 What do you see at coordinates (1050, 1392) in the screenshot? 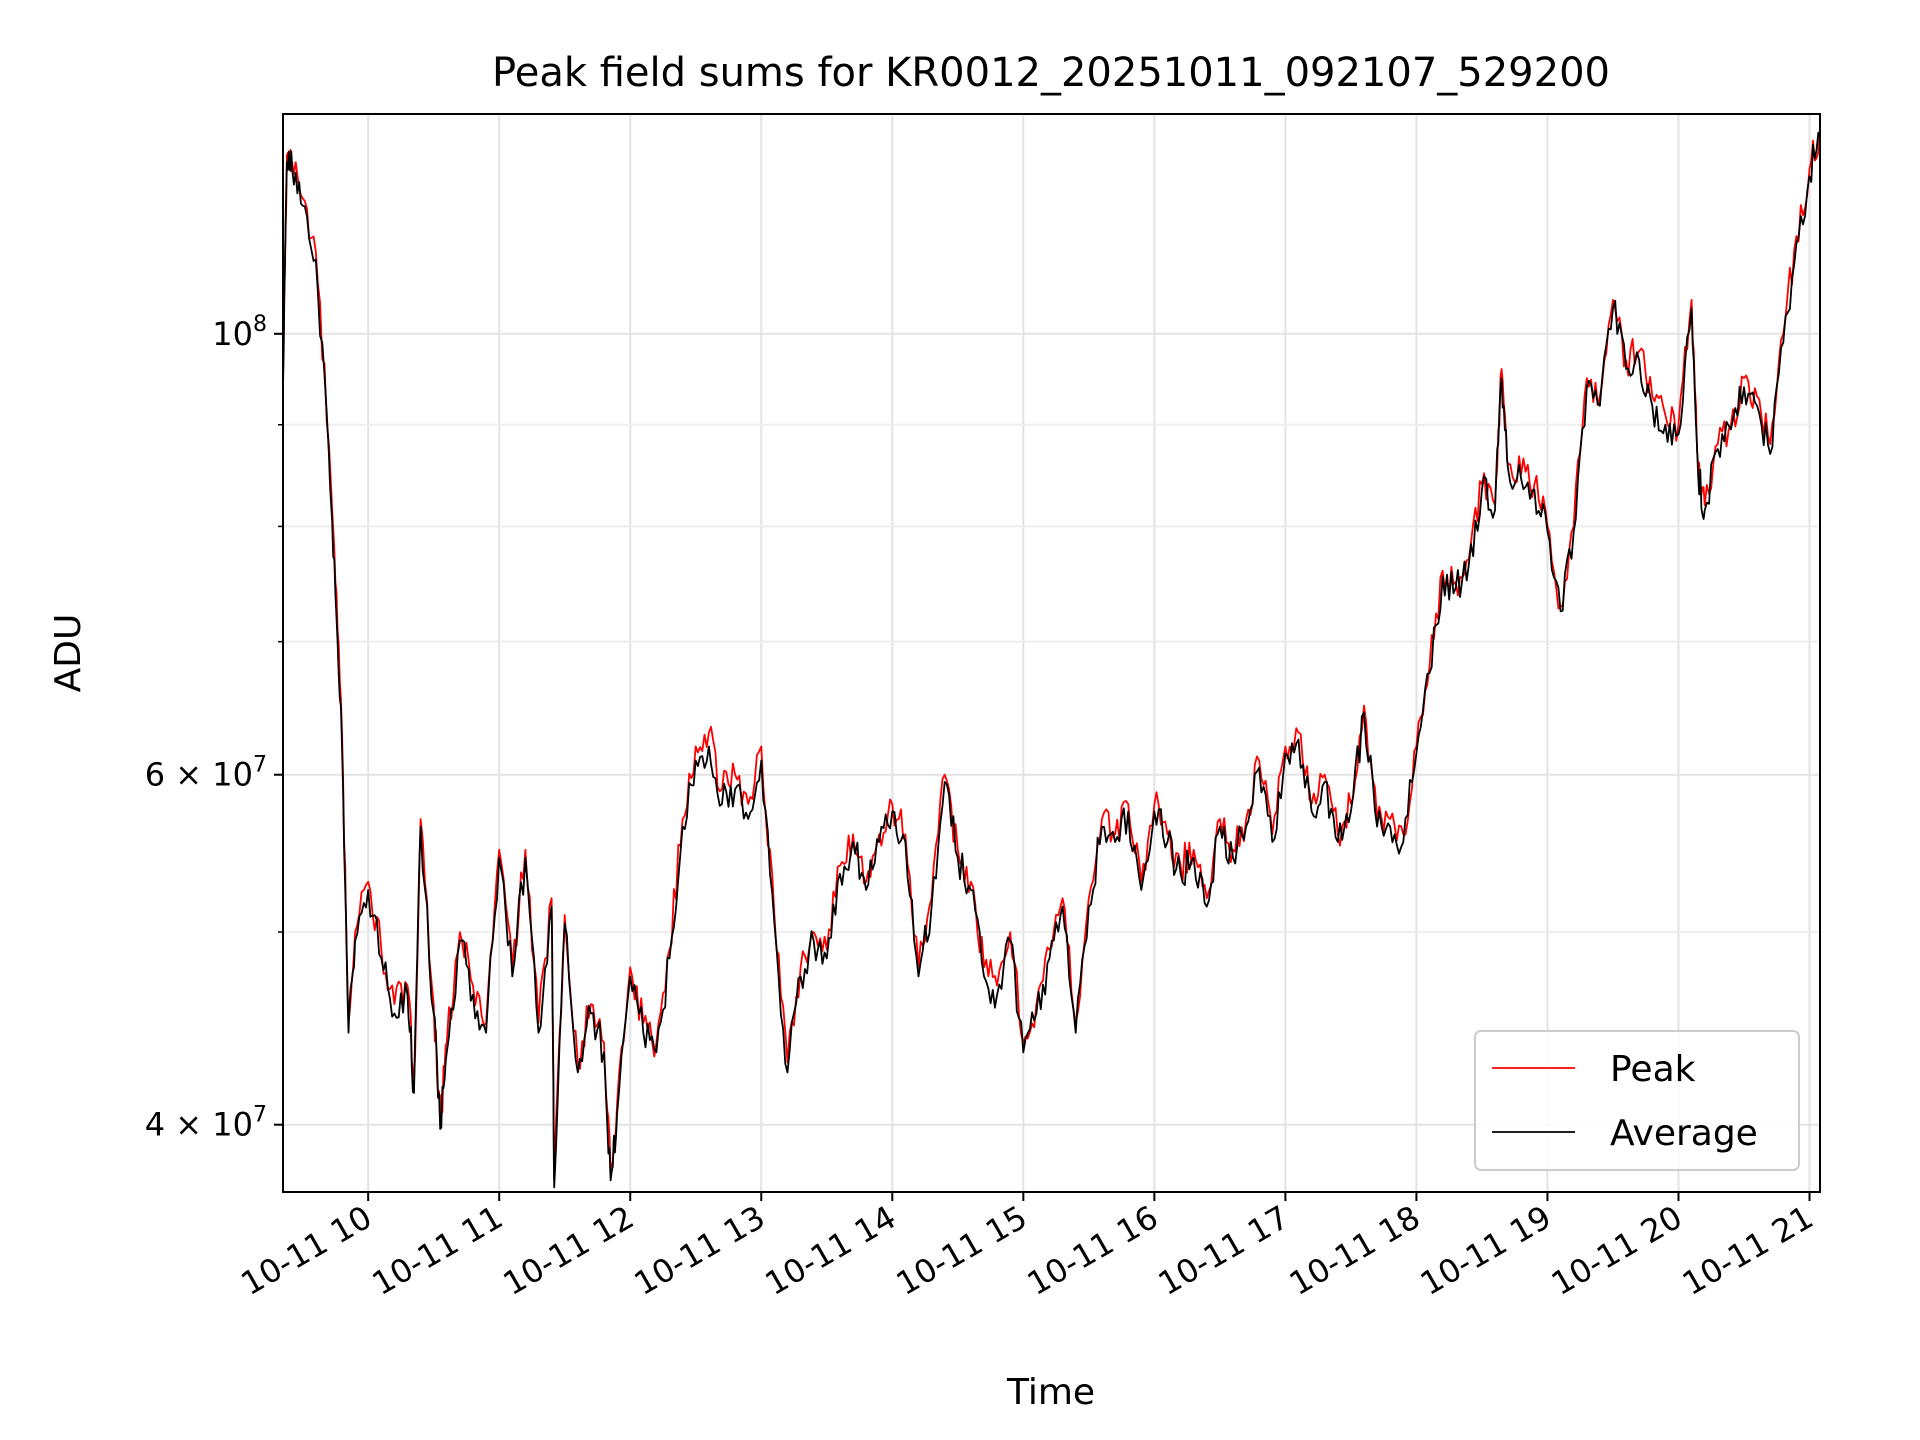
I see `x-axis-label: Time` at bounding box center [1050, 1392].